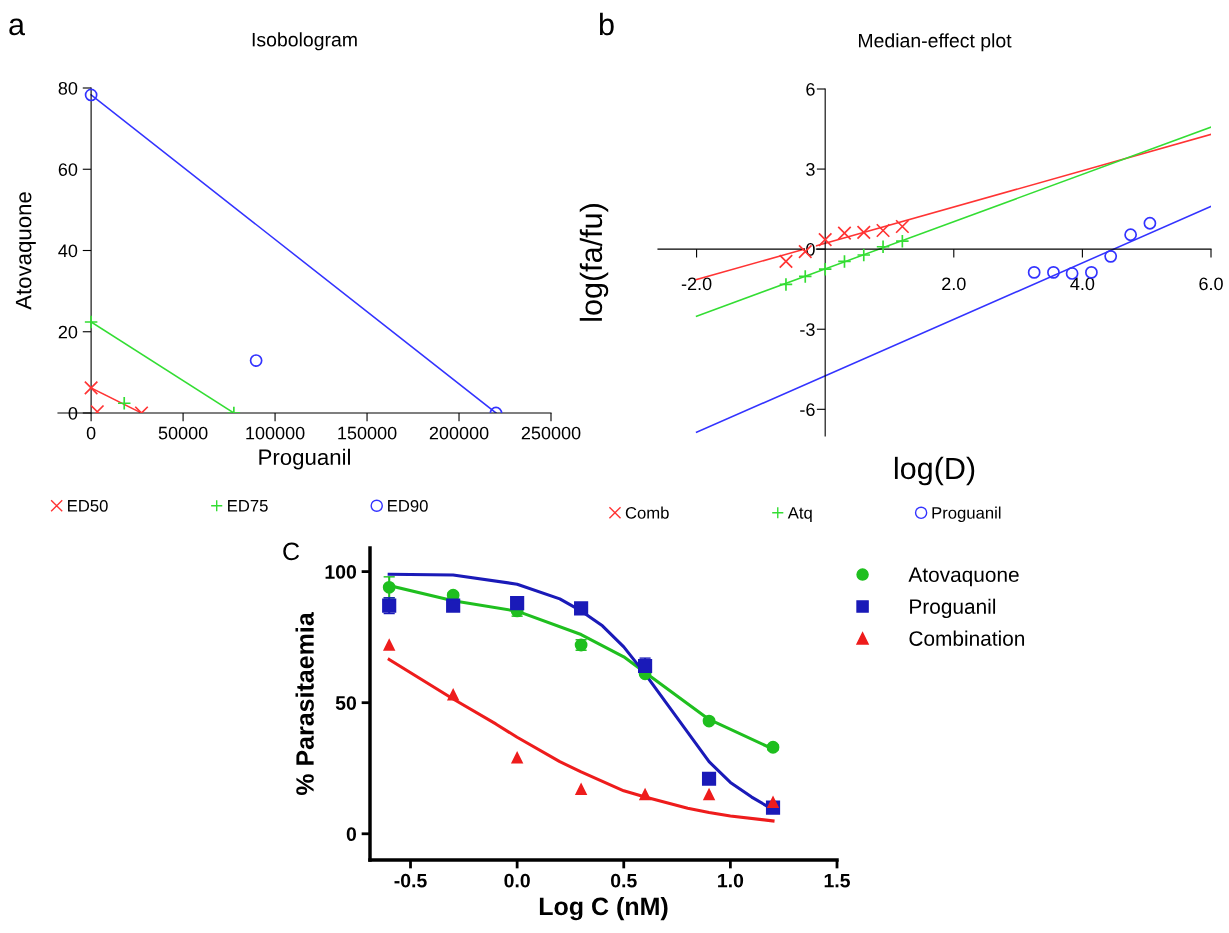 The image size is (1229, 933). Describe the element at coordinates (807, 329) in the screenshot. I see `y-tick-label: -3` at that location.